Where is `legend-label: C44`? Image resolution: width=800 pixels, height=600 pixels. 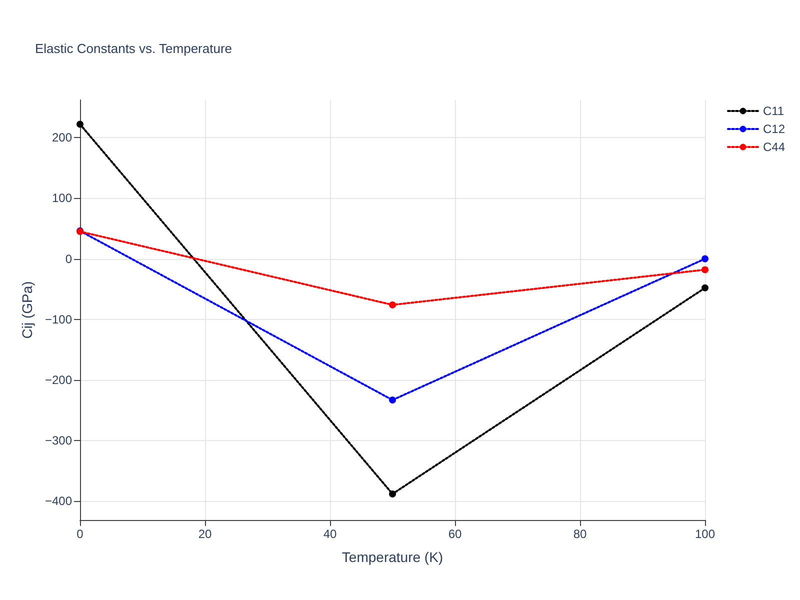 legend-label: C44 is located at coordinates (774, 147).